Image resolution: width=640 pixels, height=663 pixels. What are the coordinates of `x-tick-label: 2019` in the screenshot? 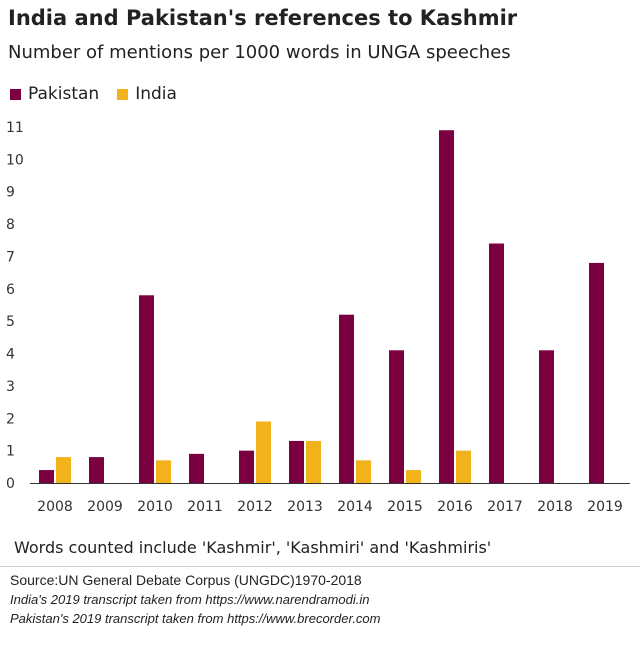 It's located at (605, 507).